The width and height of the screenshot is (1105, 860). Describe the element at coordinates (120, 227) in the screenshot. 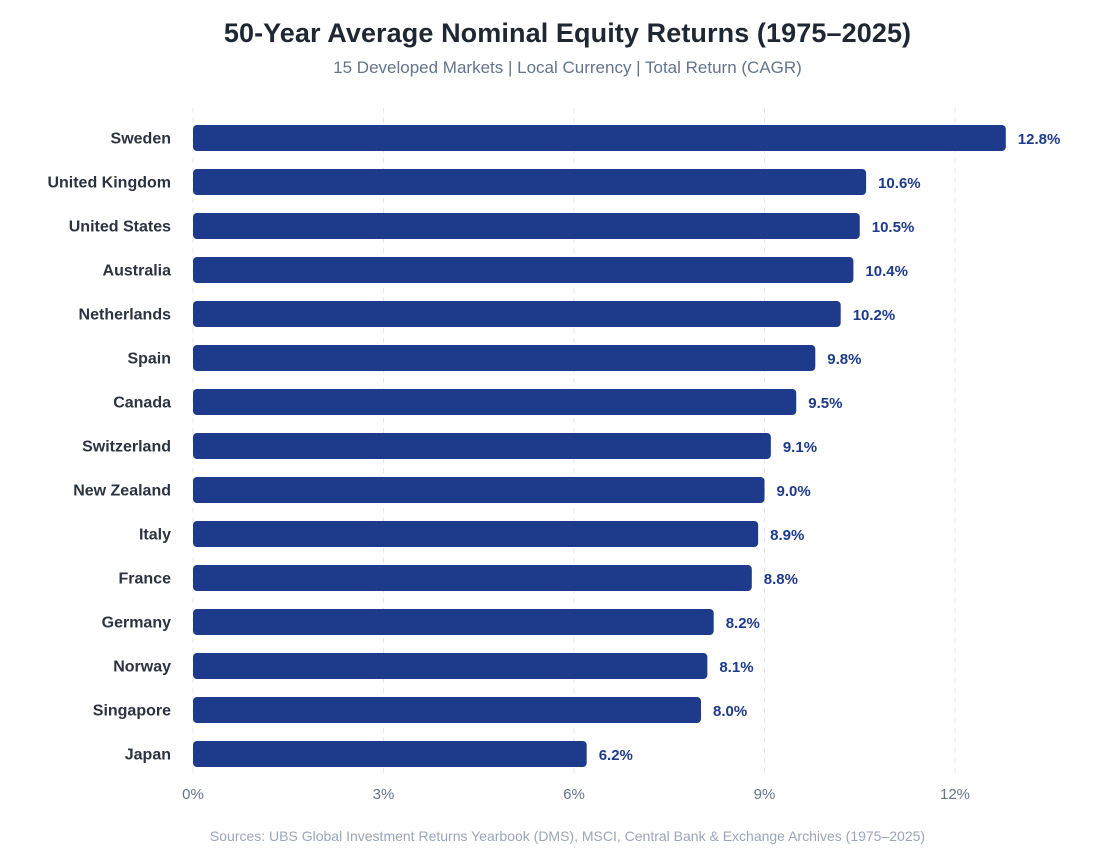

I see `category-label: United States` at that location.